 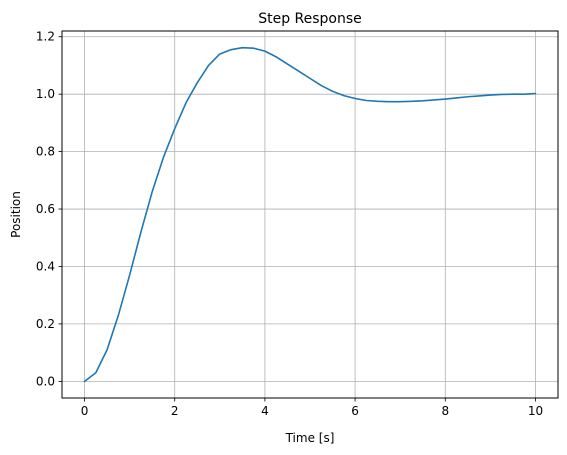 I want to click on y-axis-ticks: 0.0 0.2 0.4 0.6 0.8 1.0 1.2, so click(x=49, y=209).